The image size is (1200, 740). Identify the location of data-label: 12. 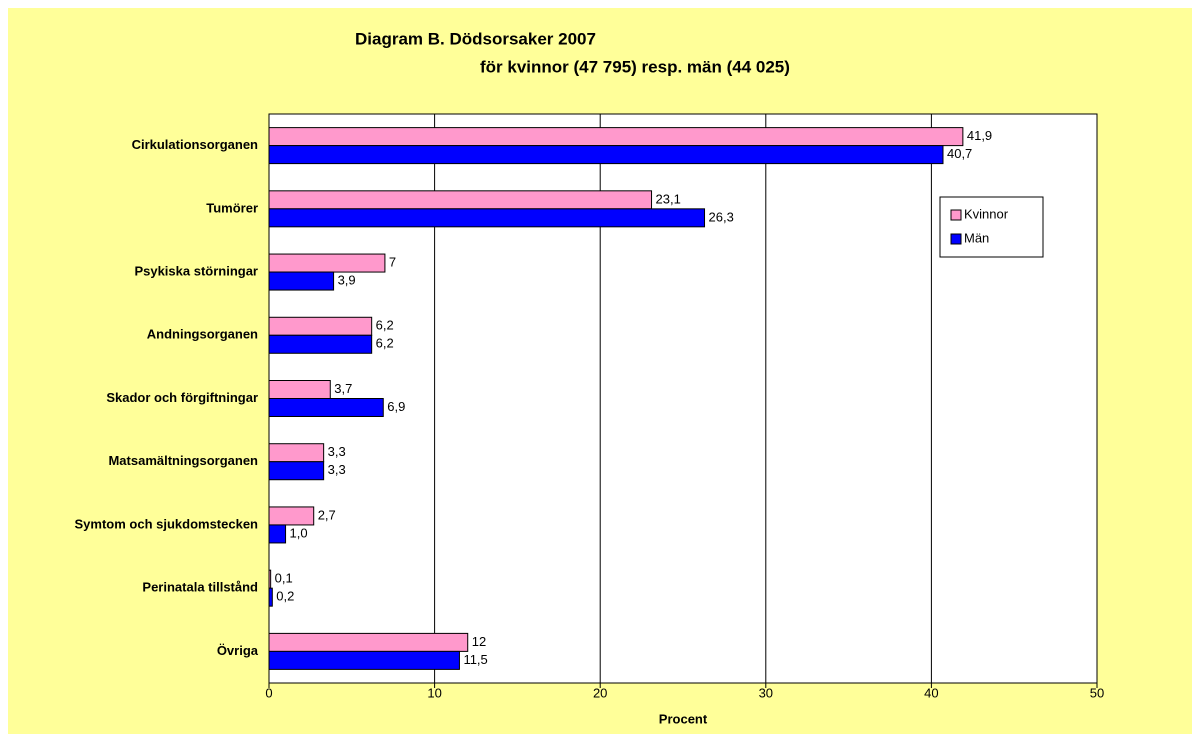
(479, 641).